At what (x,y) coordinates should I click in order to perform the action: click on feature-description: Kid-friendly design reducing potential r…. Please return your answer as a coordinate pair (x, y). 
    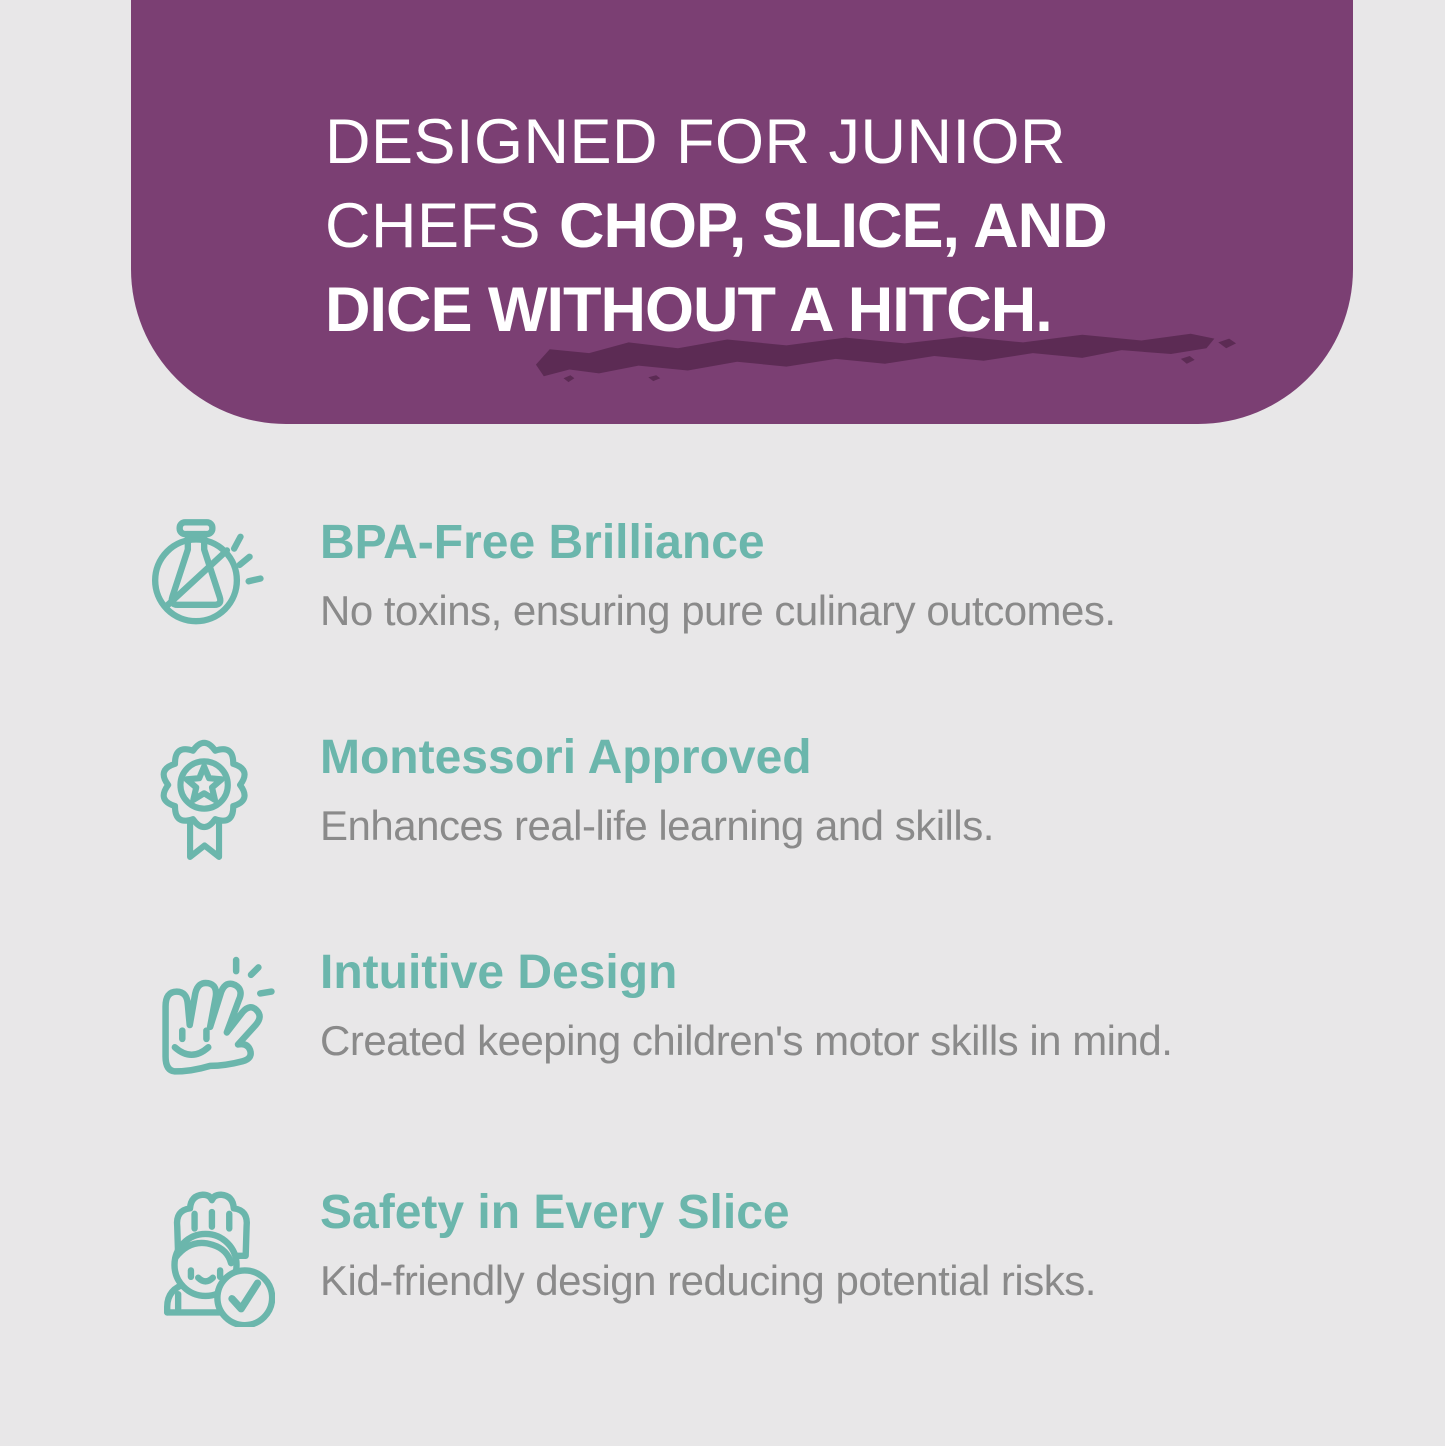
    Looking at the image, I should click on (708, 1281).